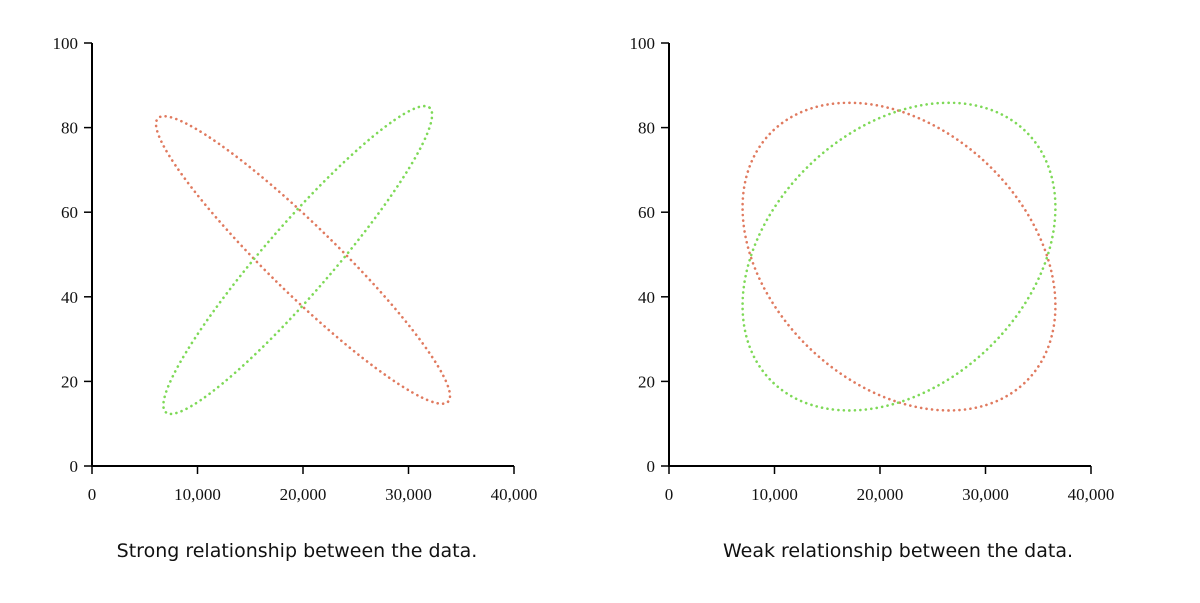 This screenshot has width=1200, height=603. Describe the element at coordinates (297, 551) in the screenshot. I see `chart-caption: Strong relationship between the data.` at that location.